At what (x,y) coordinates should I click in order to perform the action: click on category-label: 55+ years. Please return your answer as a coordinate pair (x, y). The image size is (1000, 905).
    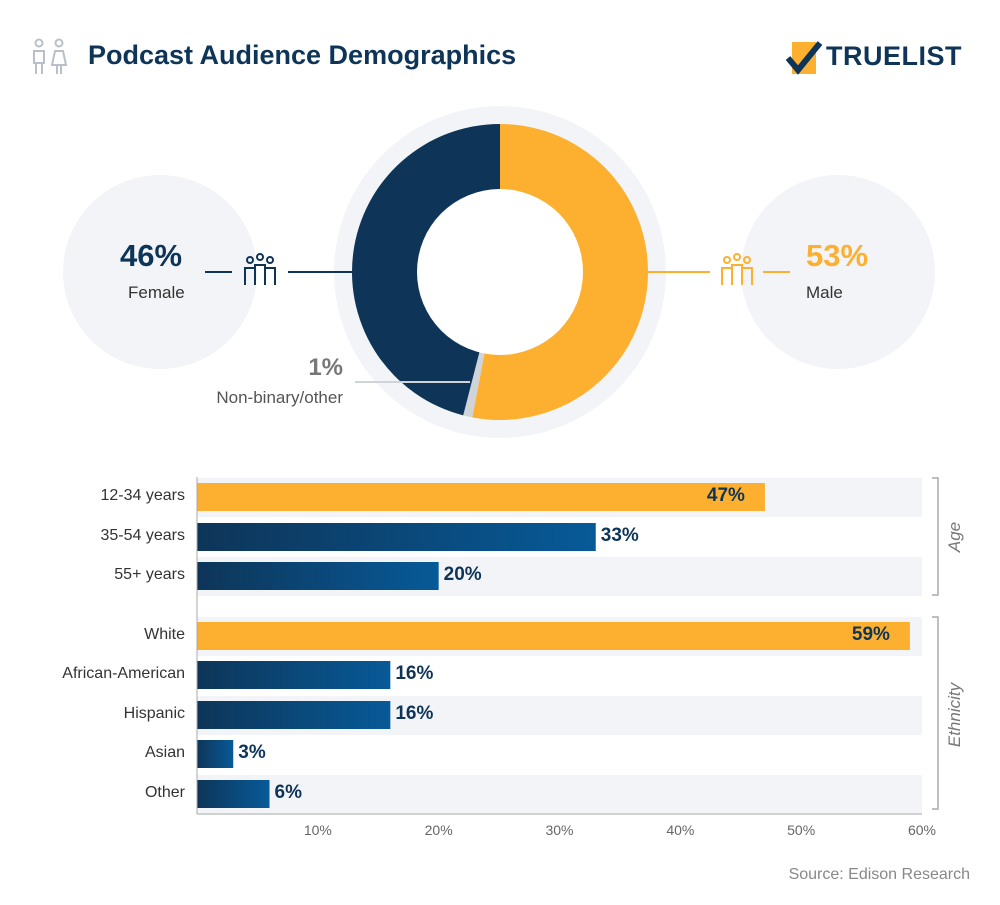
    Looking at the image, I should click on (149, 574).